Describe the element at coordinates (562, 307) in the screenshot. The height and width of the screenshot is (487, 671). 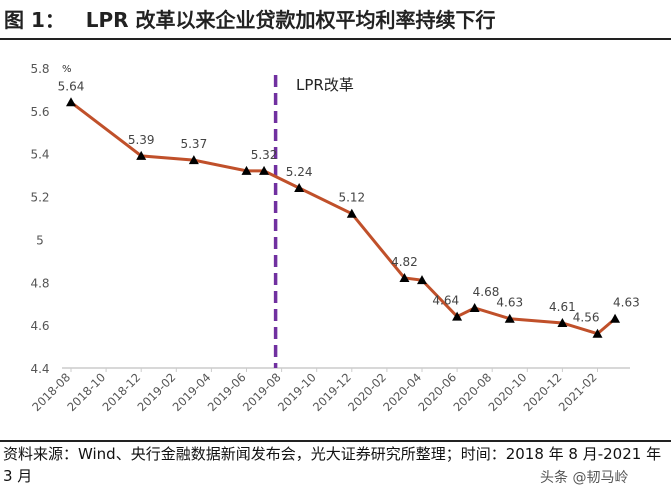
I see `data-label: 4.61` at that location.